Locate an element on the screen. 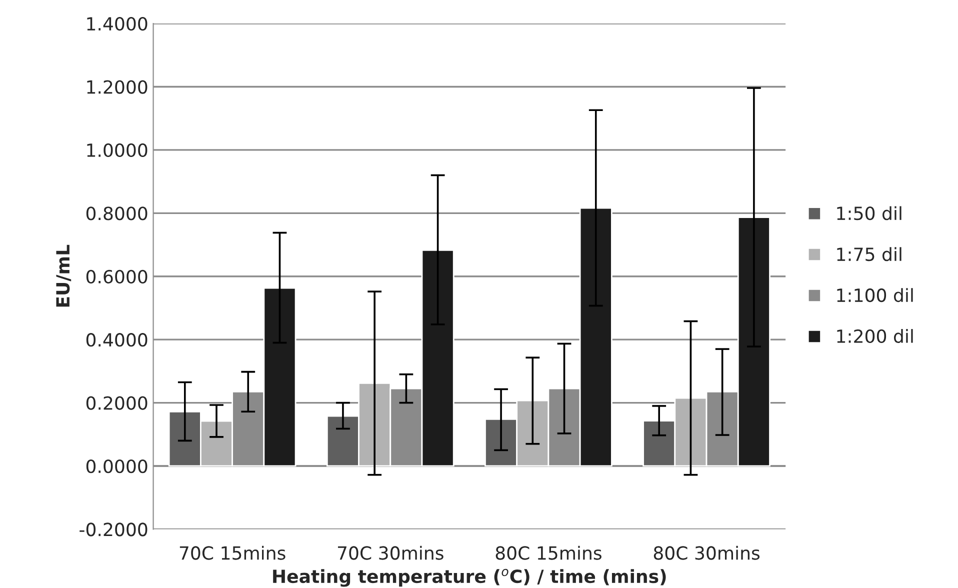 This screenshot has height=588, width=958. y-tick-label: 0.4000 is located at coordinates (117, 340).